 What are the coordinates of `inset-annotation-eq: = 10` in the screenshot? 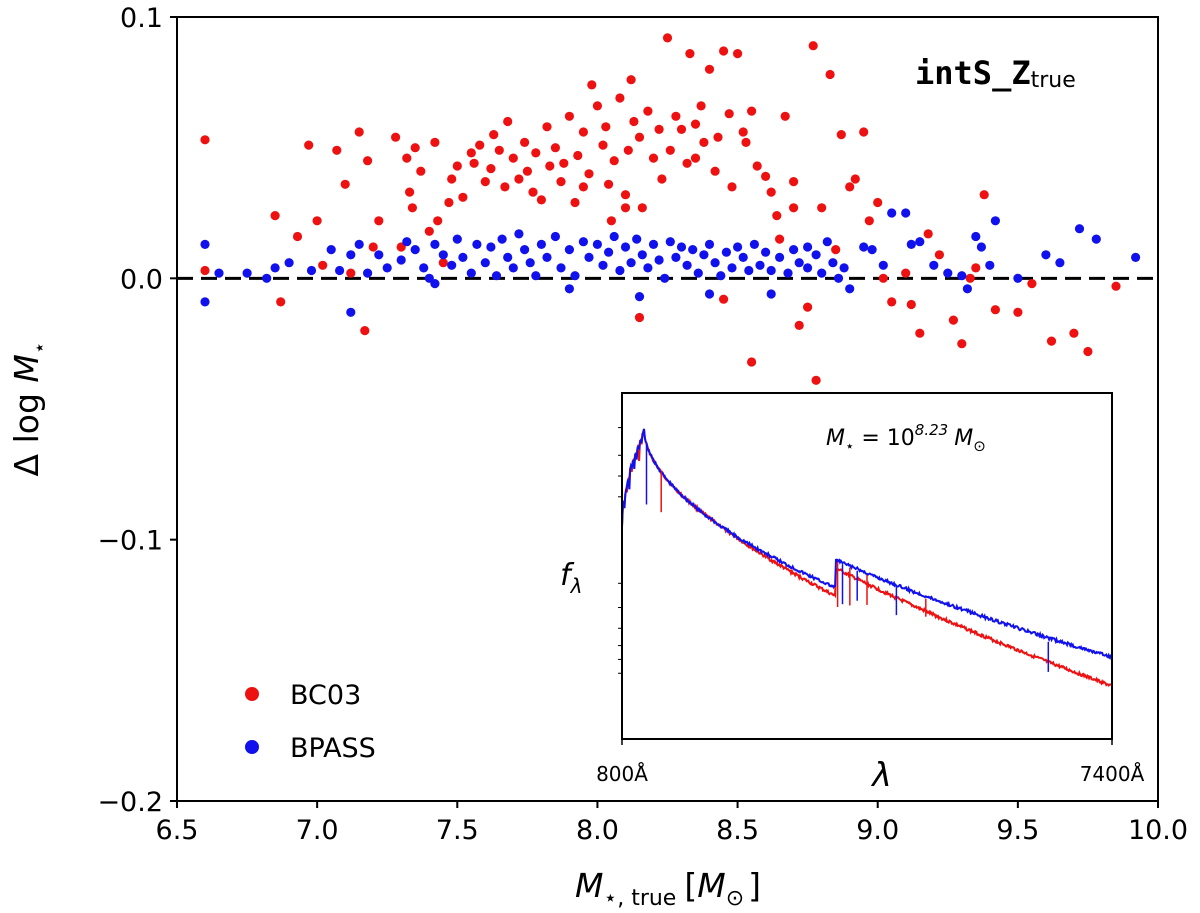 It's located at (884, 438).